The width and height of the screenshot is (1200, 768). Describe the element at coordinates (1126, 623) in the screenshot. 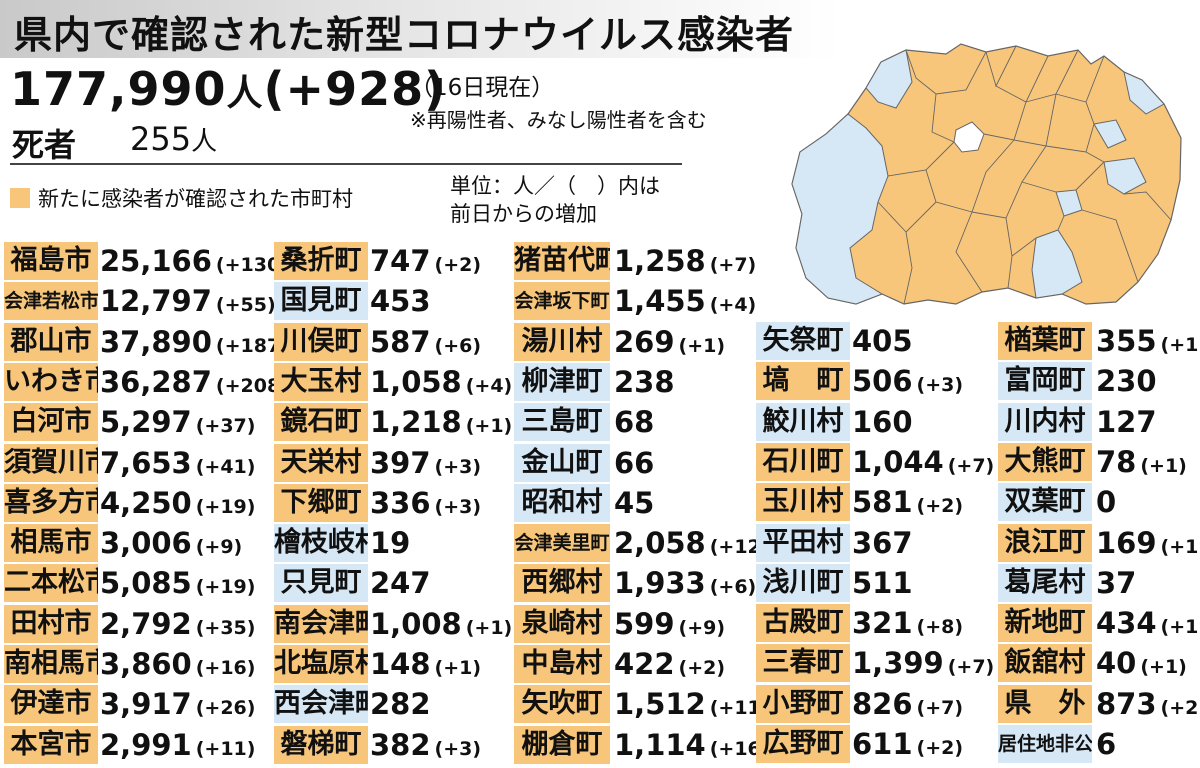

I see `case-count: 434` at that location.